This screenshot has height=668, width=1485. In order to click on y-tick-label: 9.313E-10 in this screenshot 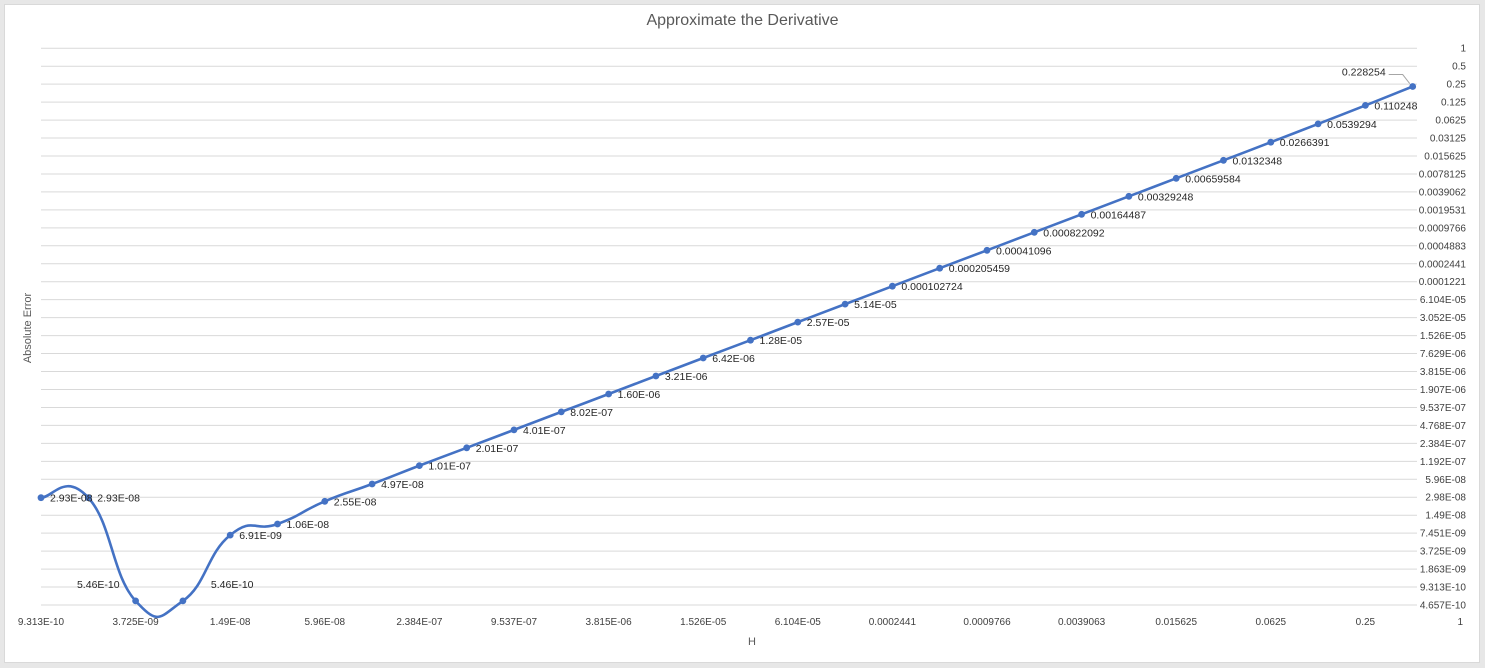, I will do `click(1443, 588)`.